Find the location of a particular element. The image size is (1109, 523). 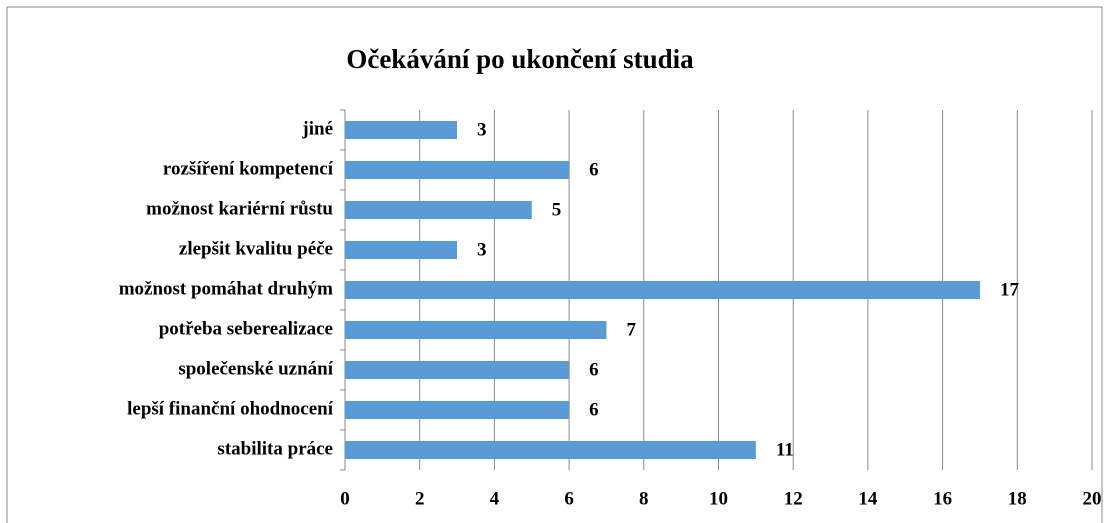

x-tick-label: 16 is located at coordinates (942, 498).